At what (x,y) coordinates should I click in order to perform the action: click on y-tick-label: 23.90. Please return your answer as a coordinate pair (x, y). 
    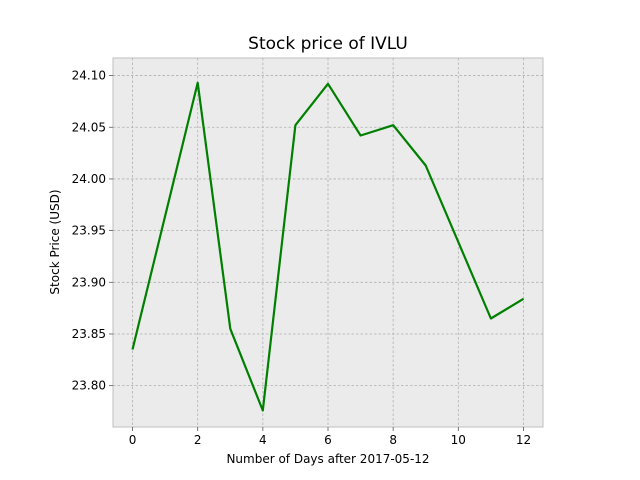
    Looking at the image, I should click on (89, 282).